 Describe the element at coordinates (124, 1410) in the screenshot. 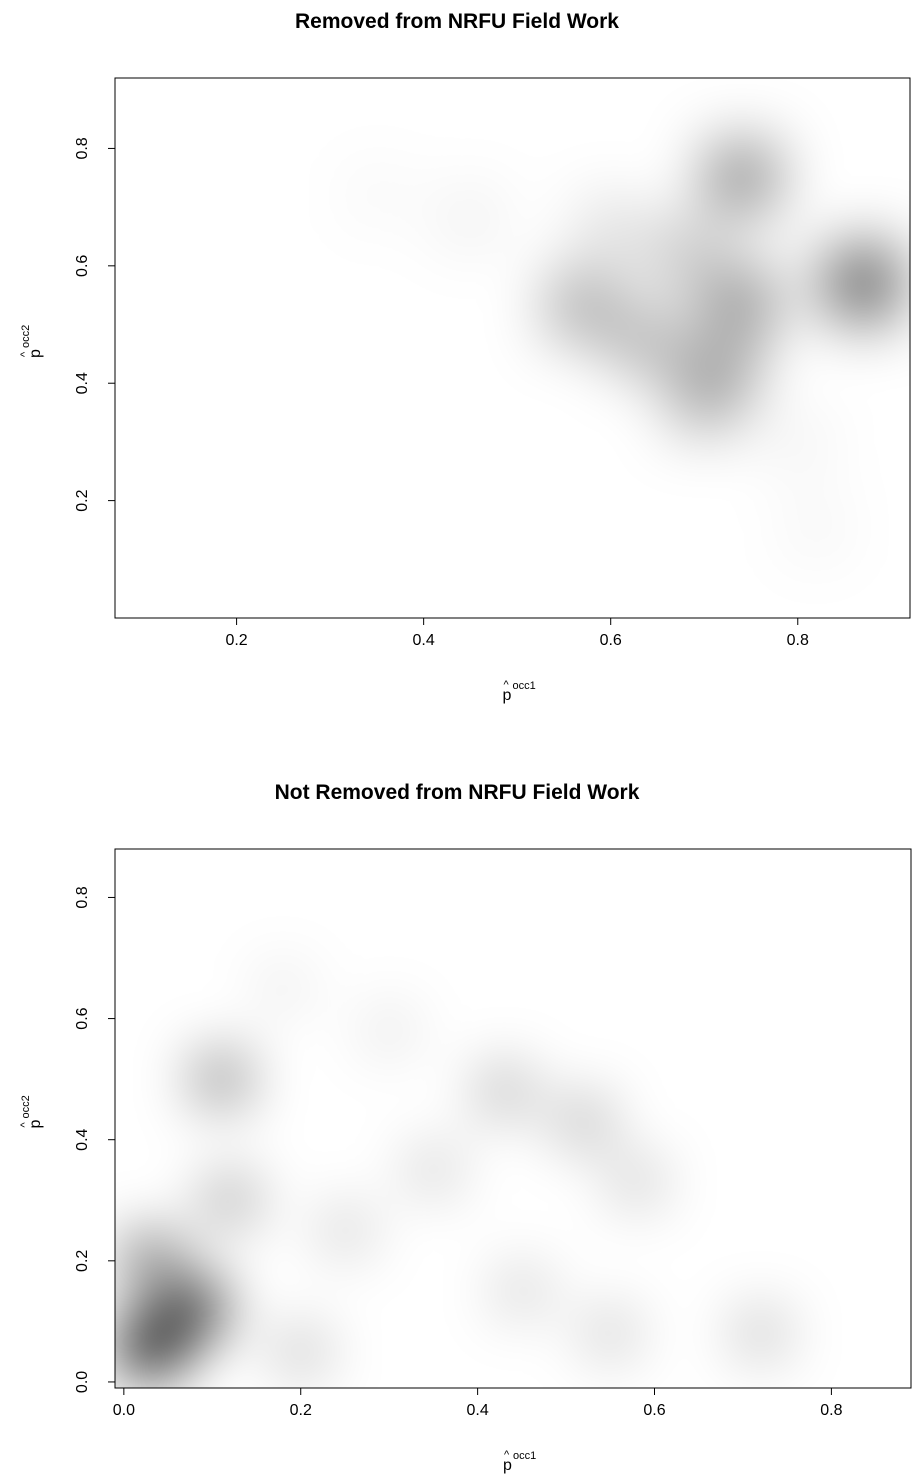

I see `x-tick-label: 0.0` at that location.